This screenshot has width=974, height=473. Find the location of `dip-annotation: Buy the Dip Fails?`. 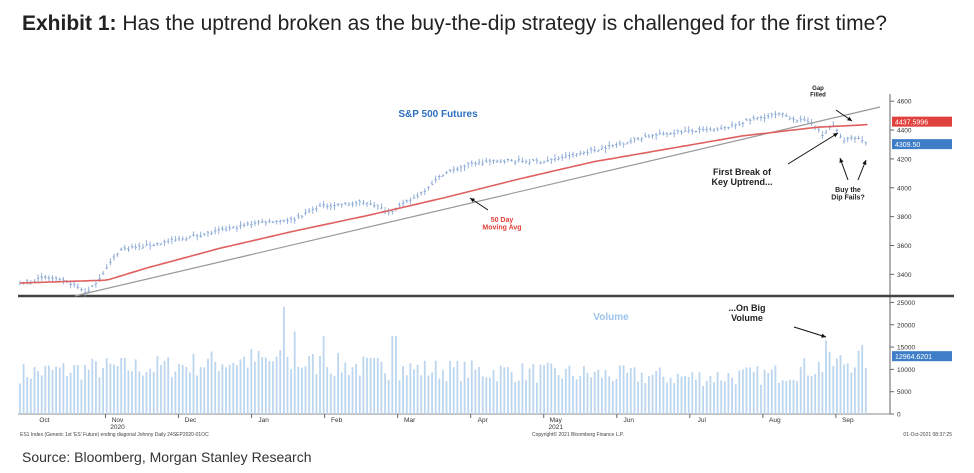

dip-annotation: Buy the Dip Fails? is located at coordinates (847, 194).